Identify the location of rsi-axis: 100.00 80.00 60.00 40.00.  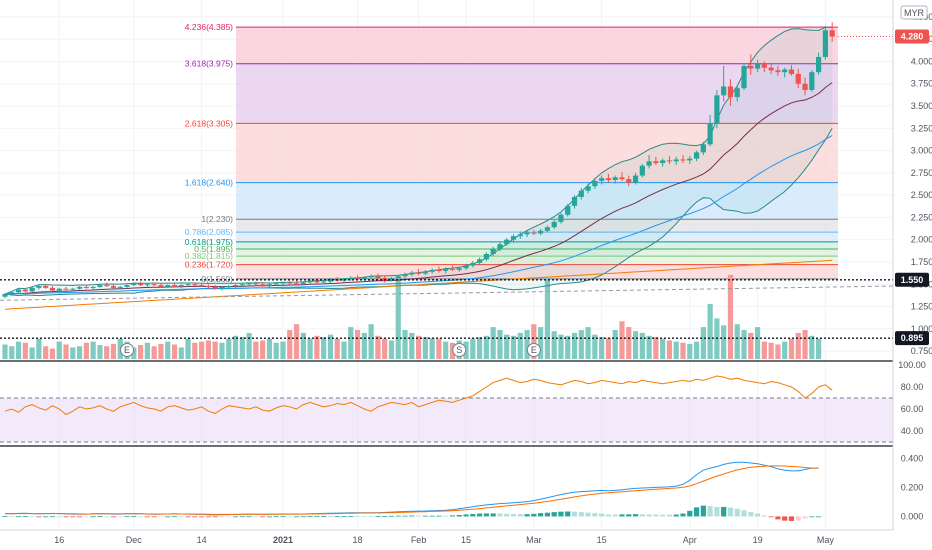
(912, 398).